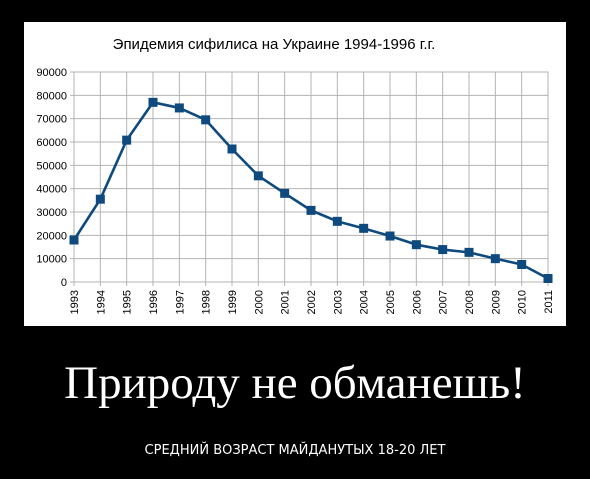 This screenshot has height=479, width=590. I want to click on y-tick-label: 10000, so click(51, 260).